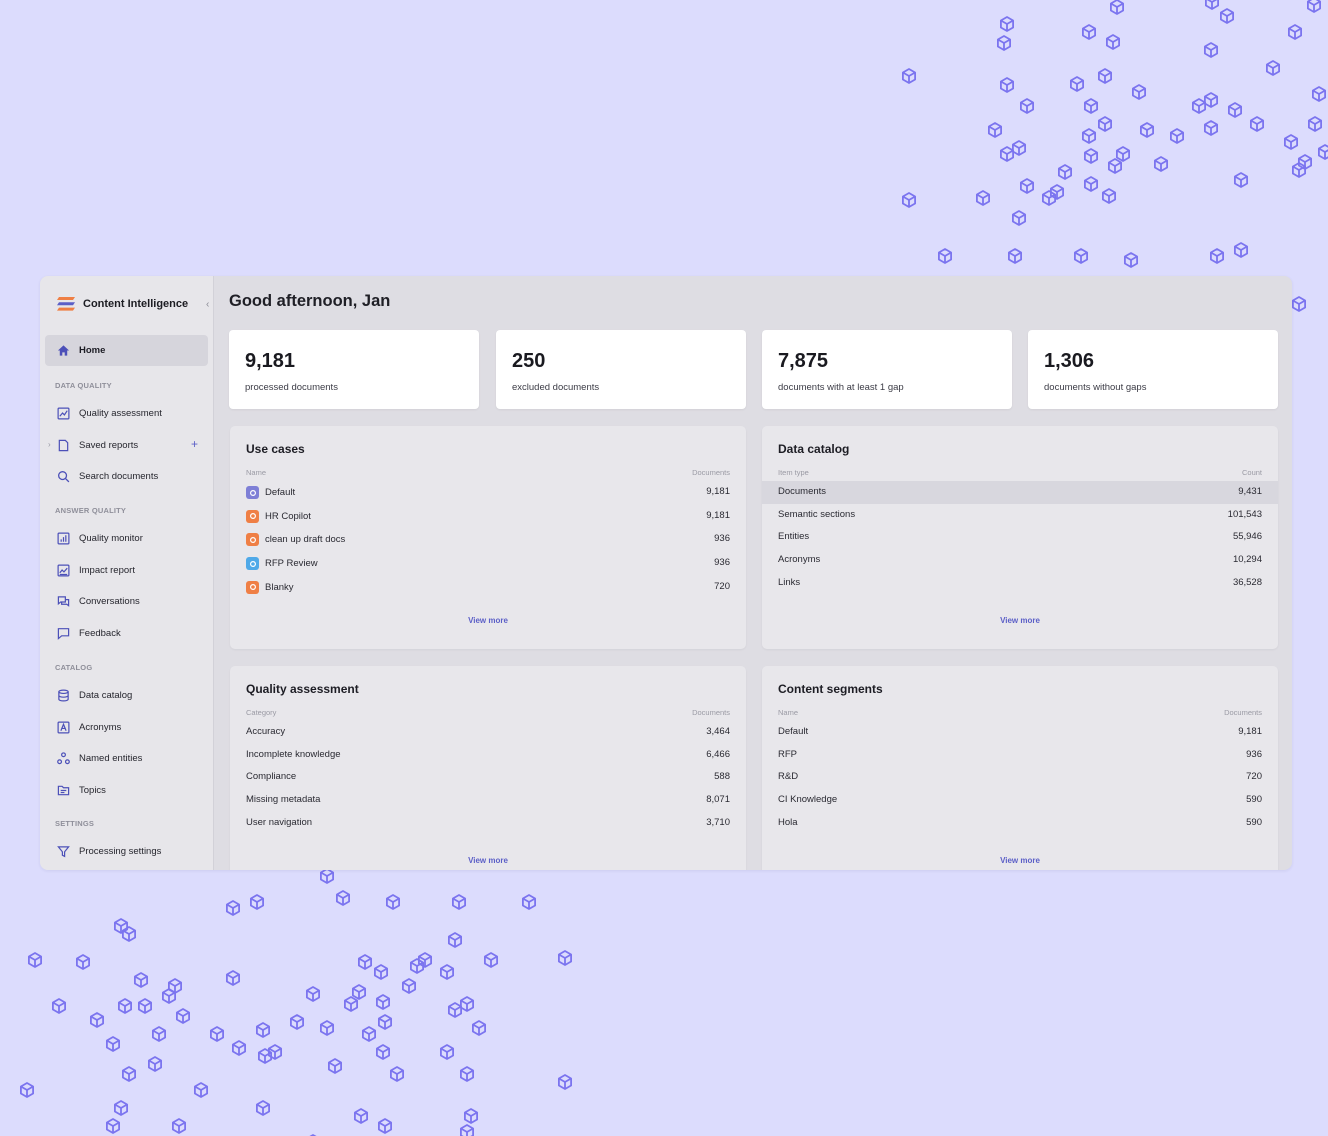  What do you see at coordinates (488, 732) in the screenshot?
I see `table-row: Accuracy 3,464` at bounding box center [488, 732].